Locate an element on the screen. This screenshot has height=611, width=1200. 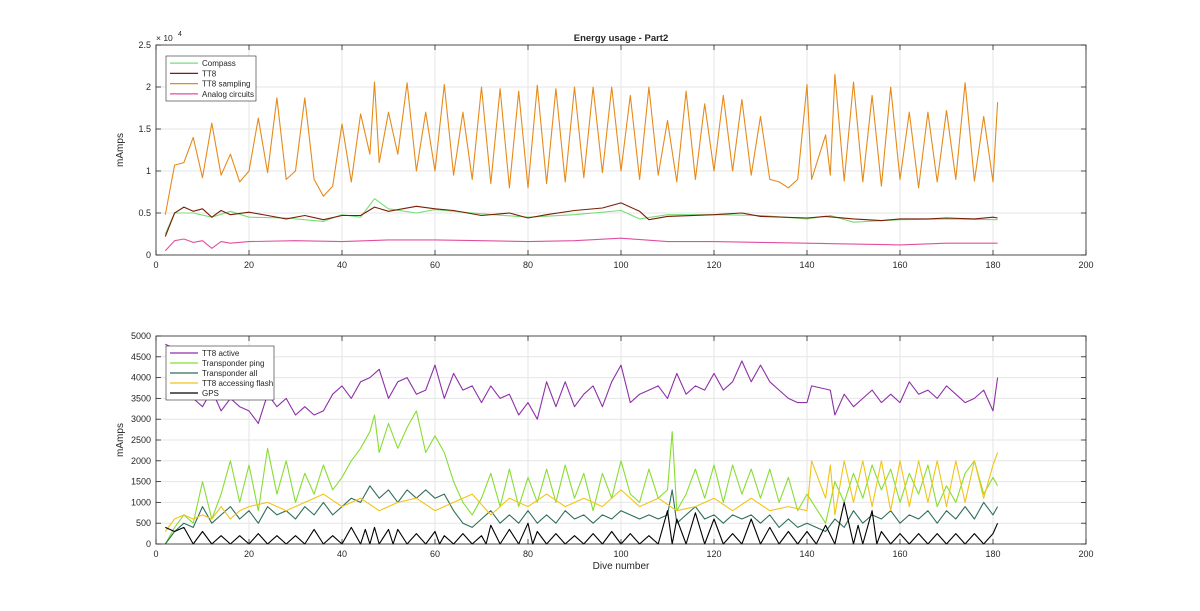
y-tick-label: 1500 is located at coordinates (141, 482).